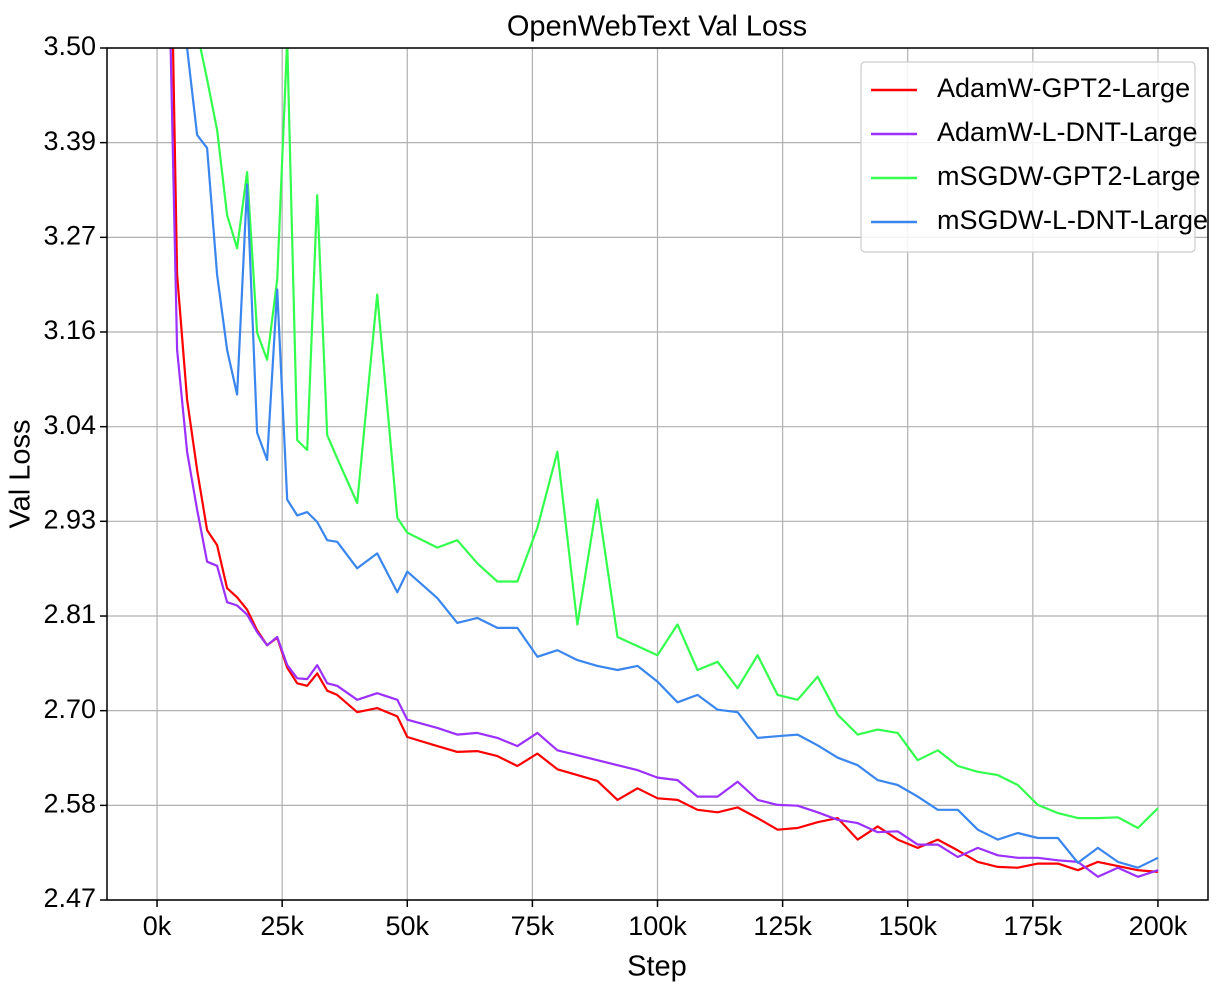 Image resolution: width=1218 pixels, height=997 pixels. I want to click on x-tick-label: 0k, so click(157, 926).